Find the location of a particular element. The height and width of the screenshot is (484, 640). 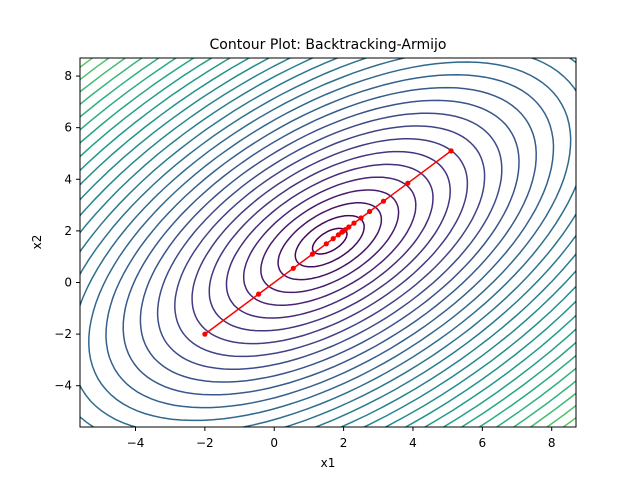

x-tick-label: 2 is located at coordinates (344, 443).